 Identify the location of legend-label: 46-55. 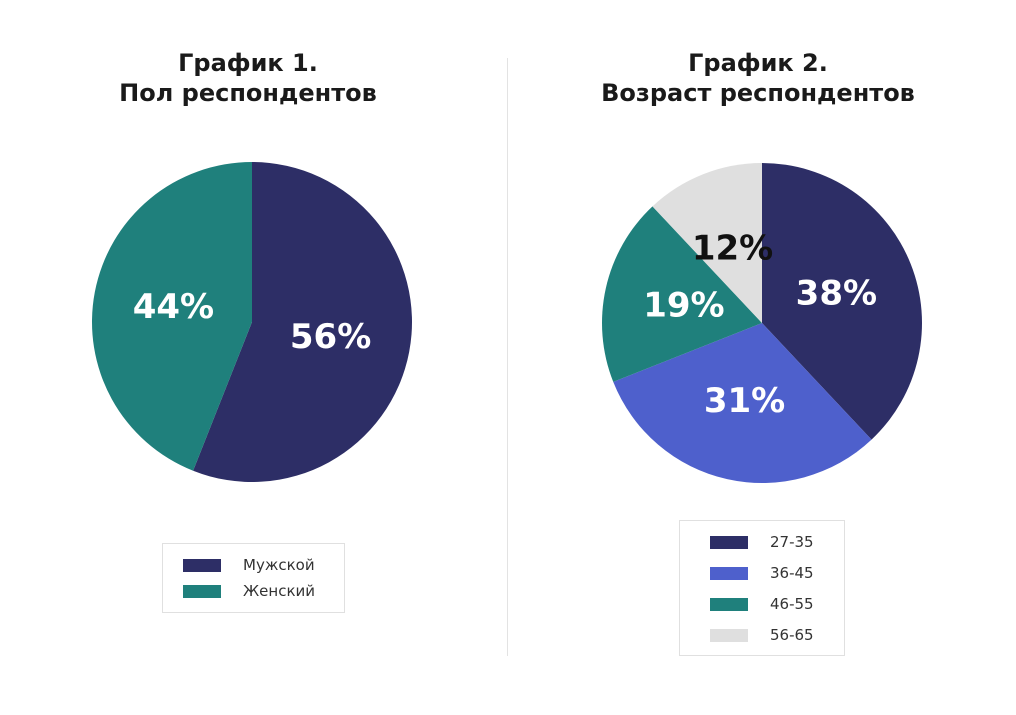
(792, 604).